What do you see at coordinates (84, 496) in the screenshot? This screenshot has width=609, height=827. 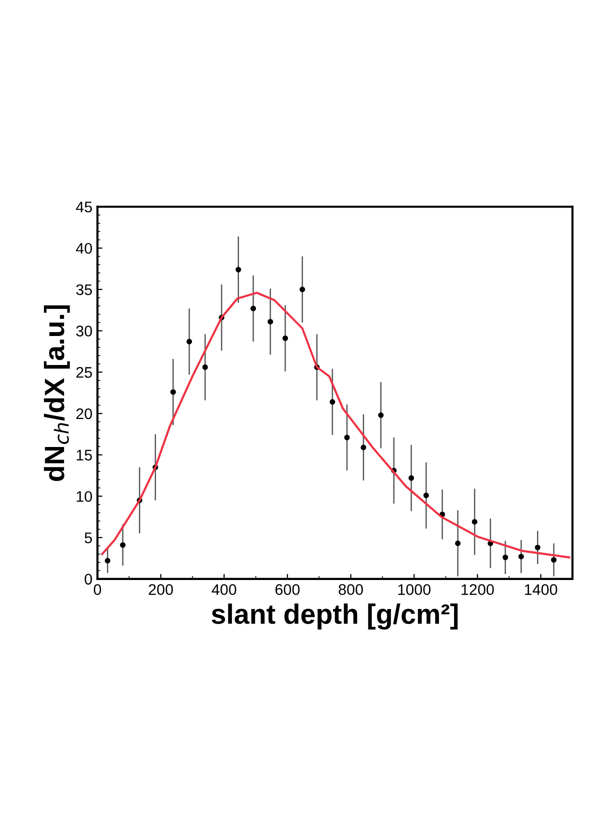 I see `y-tick-label: 10` at bounding box center [84, 496].